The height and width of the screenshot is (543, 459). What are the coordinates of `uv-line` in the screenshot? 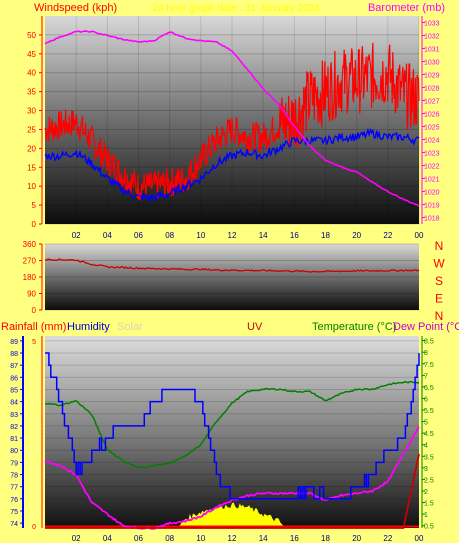 It's located at (232, 491).